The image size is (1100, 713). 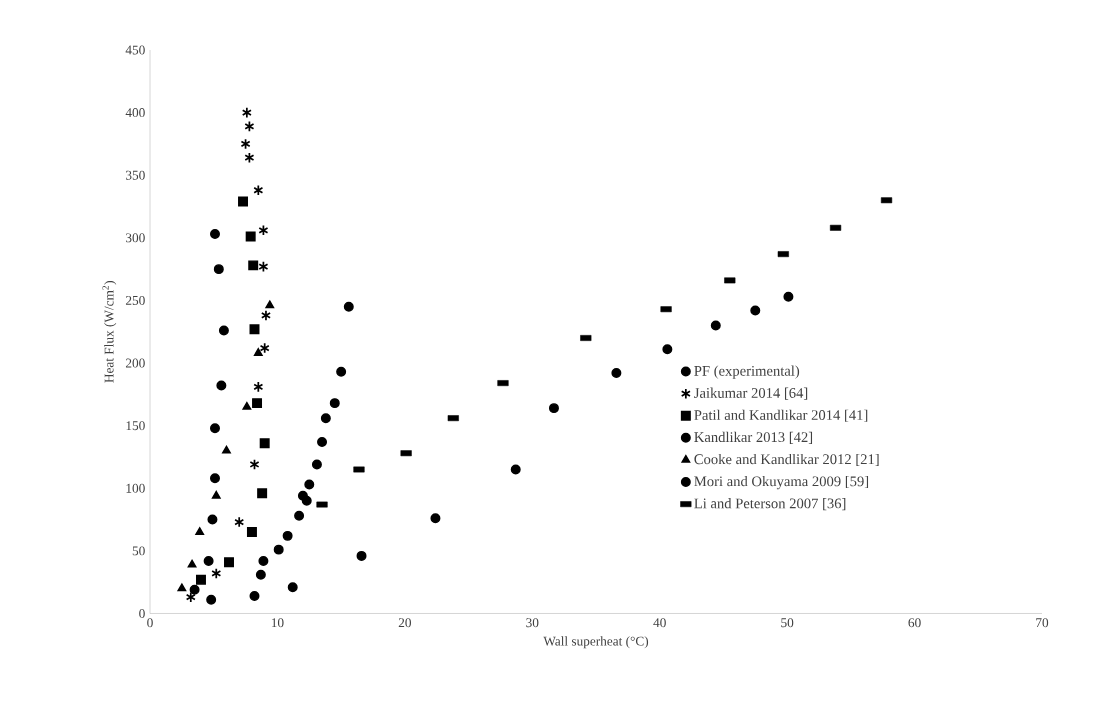 What do you see at coordinates (786, 459) in the screenshot?
I see `legend-label: Cooke and Kandlikar 2012 [21]` at bounding box center [786, 459].